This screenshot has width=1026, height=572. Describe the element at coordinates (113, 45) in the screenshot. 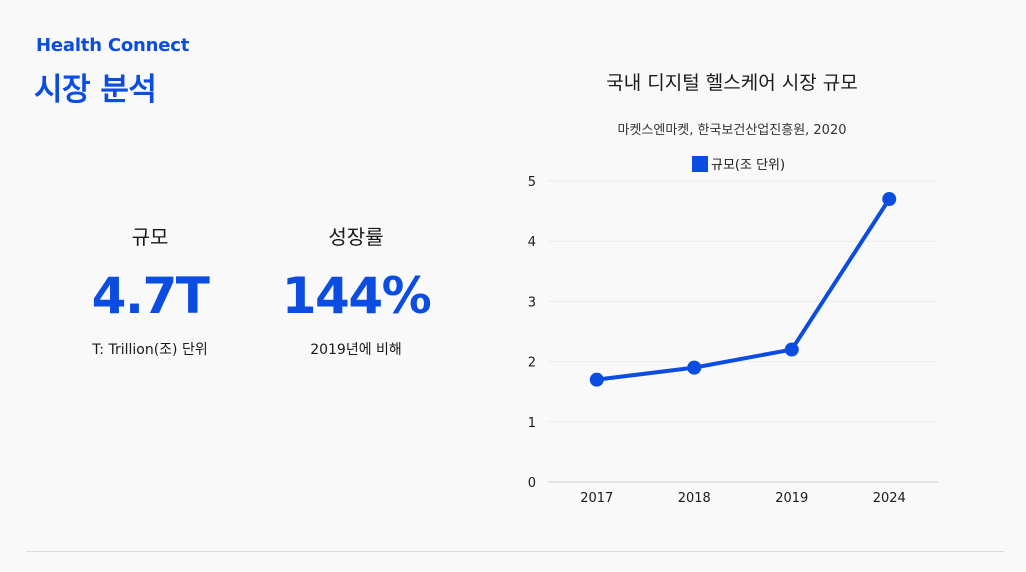

I see `brand-name: Health Connect` at that location.